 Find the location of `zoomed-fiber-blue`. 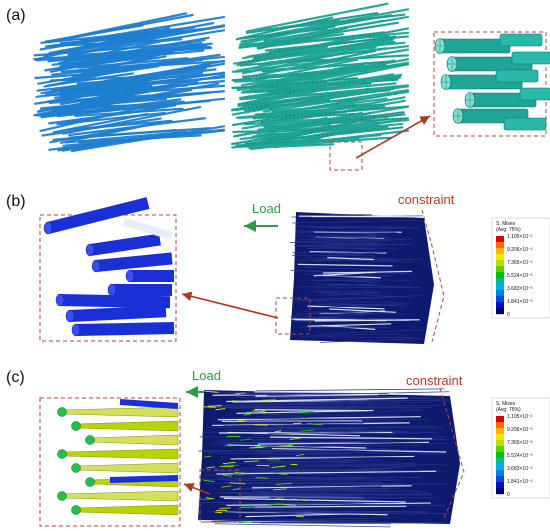

zoomed-fiber-blue is located at coordinates (144, 479).